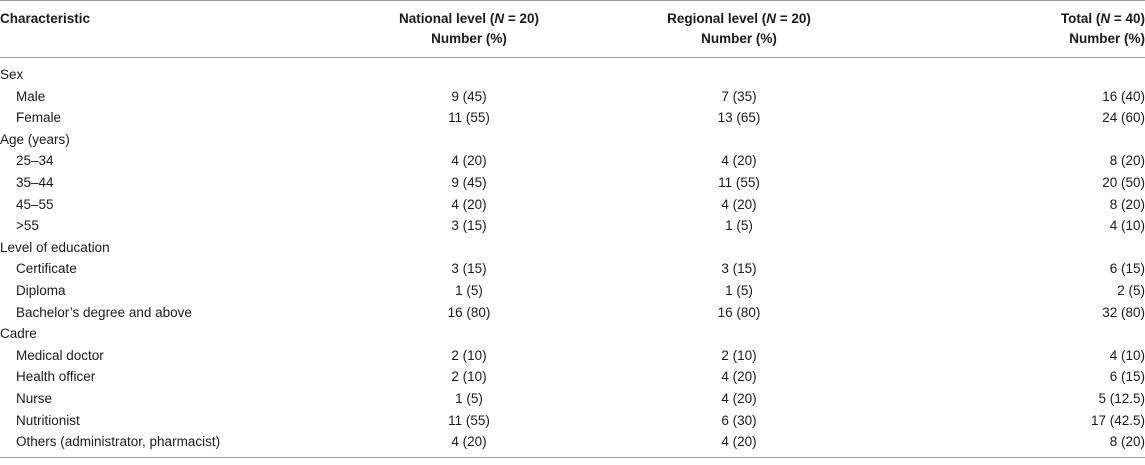 Image resolution: width=1145 pixels, height=465 pixels. I want to click on total-value: 5 (12.5), so click(1121, 398).